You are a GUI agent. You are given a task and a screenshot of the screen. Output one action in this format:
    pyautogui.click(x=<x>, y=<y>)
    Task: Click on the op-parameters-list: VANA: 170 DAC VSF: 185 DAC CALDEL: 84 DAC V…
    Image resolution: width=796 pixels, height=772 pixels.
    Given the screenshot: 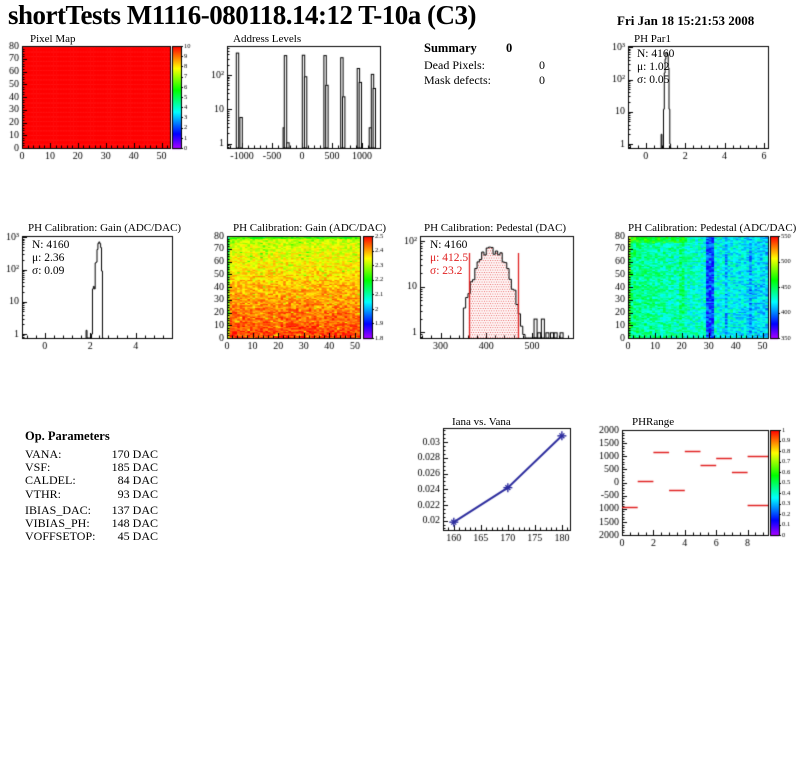 What is the action you would take?
    pyautogui.click(x=91, y=495)
    